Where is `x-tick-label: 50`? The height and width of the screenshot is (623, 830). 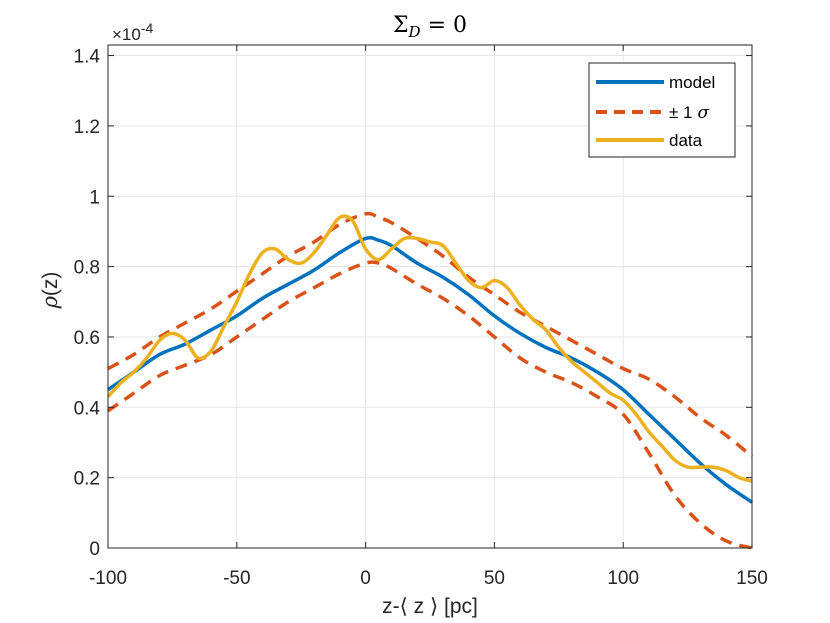
x-tick-label: 50 is located at coordinates (494, 578).